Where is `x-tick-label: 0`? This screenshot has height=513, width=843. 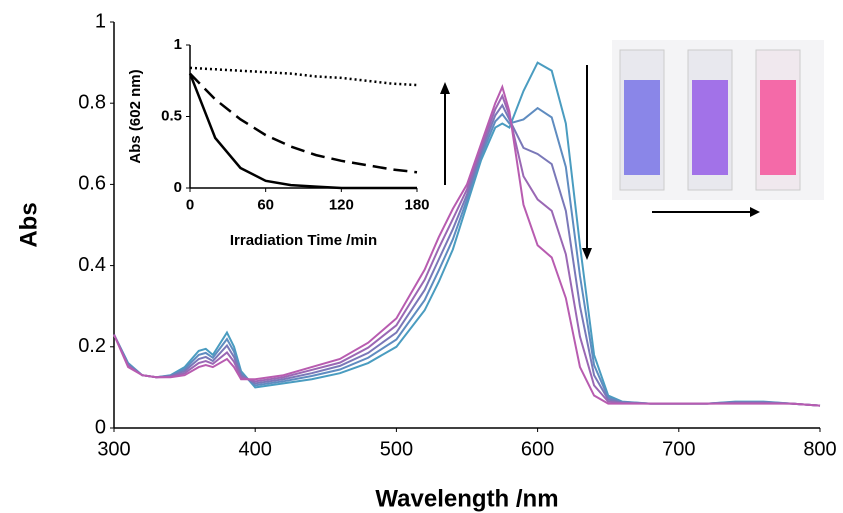 x-tick-label: 0 is located at coordinates (190, 204).